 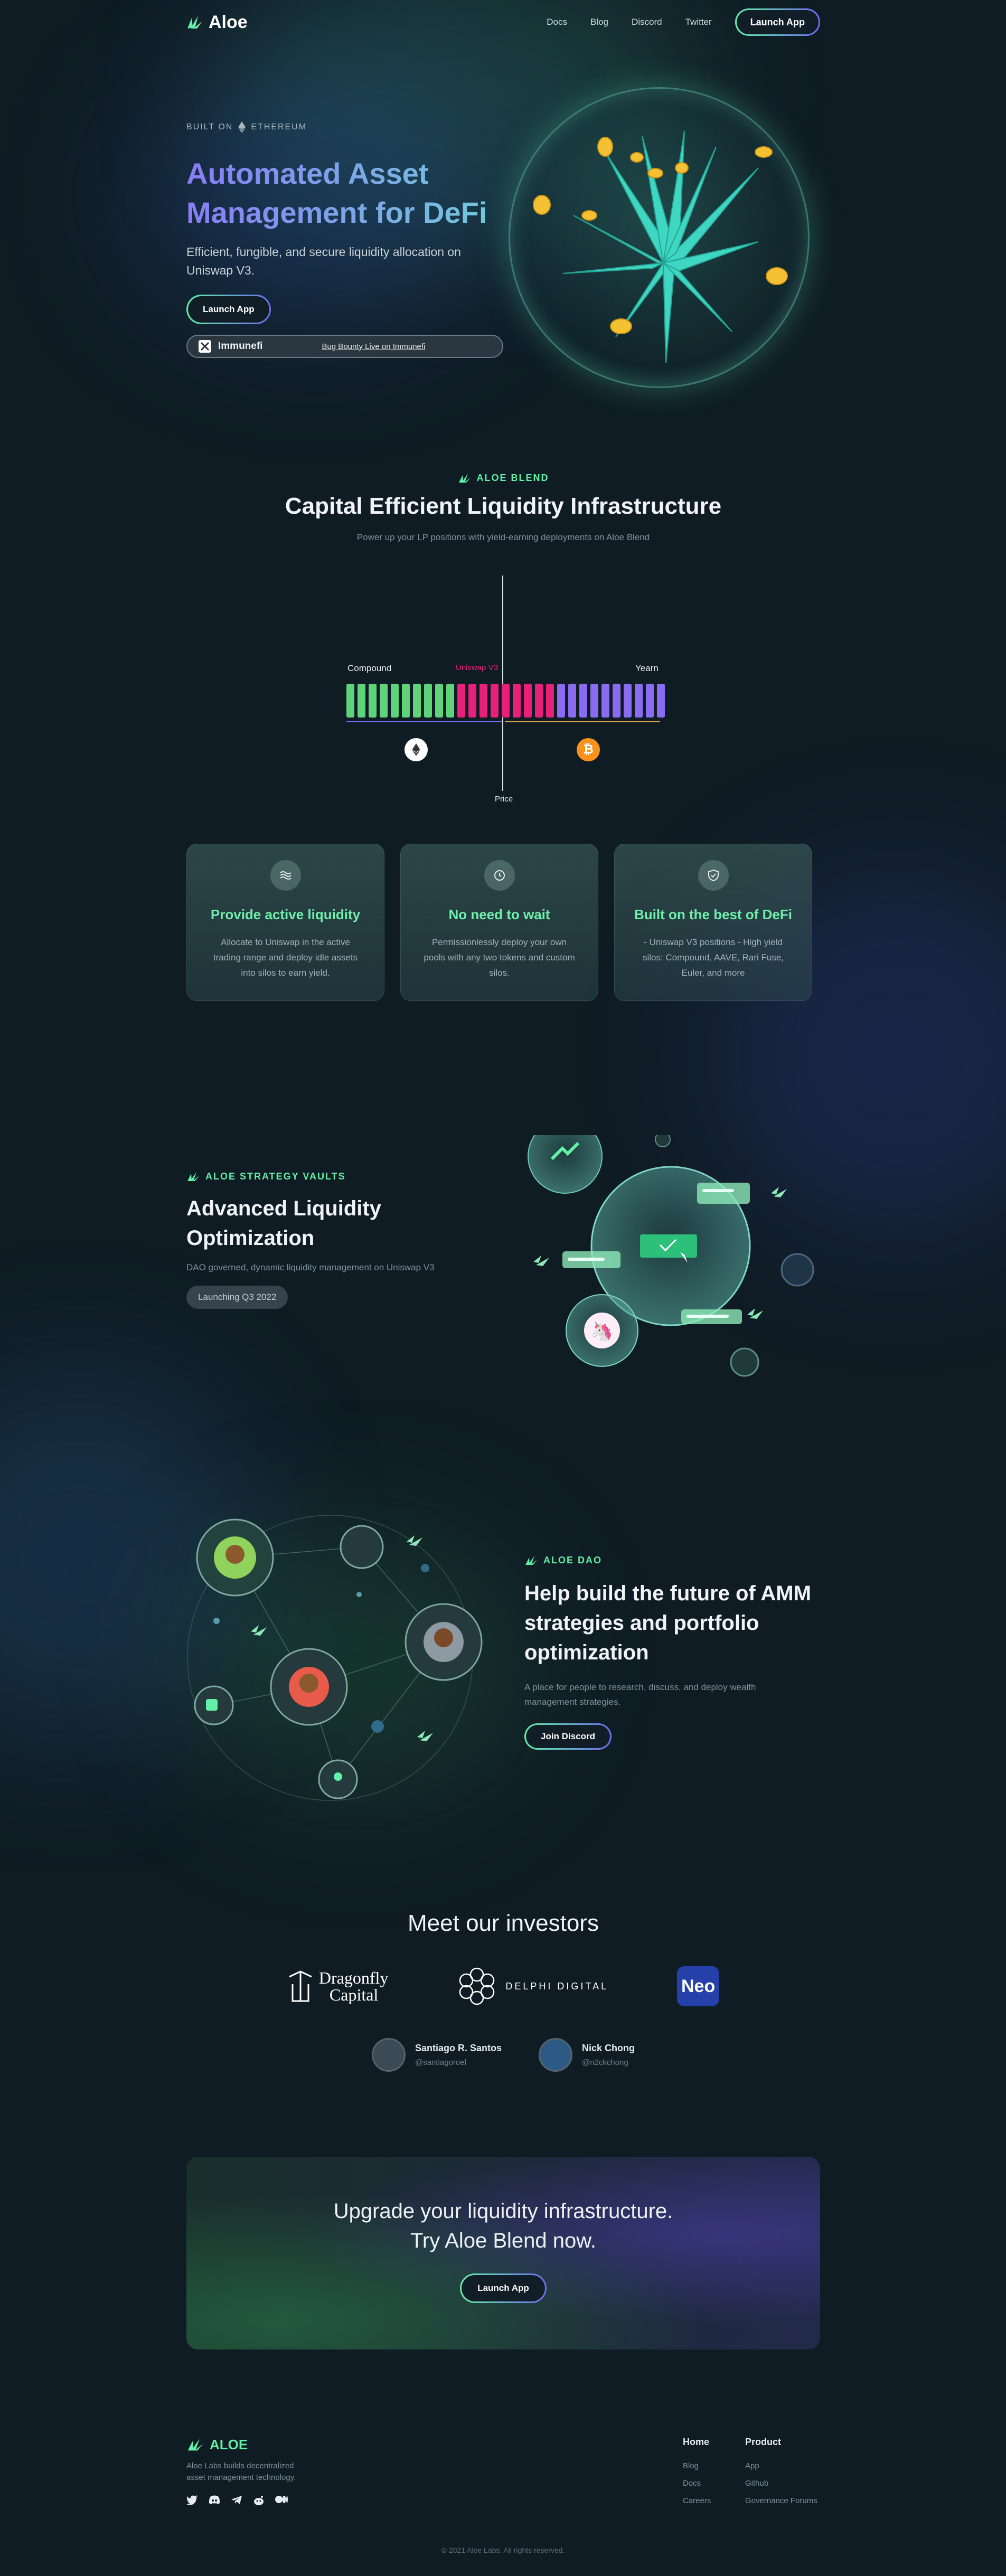 I want to click on feature-title: Provide active liquidity, so click(x=285, y=914).